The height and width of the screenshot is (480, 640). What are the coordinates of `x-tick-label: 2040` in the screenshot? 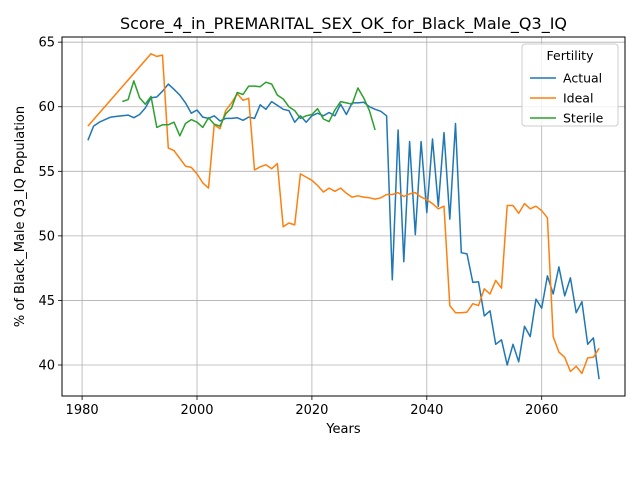 It's located at (426, 410).